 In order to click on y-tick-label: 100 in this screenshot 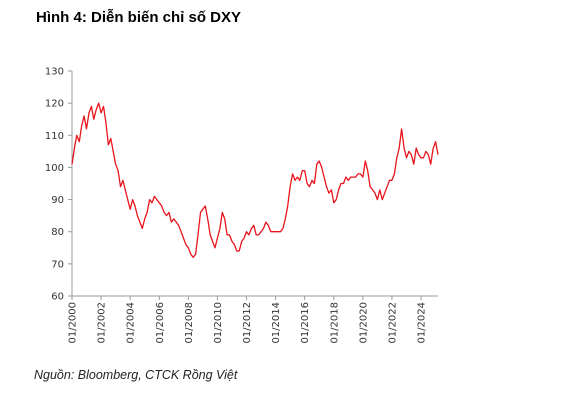, I will do `click(54, 168)`.